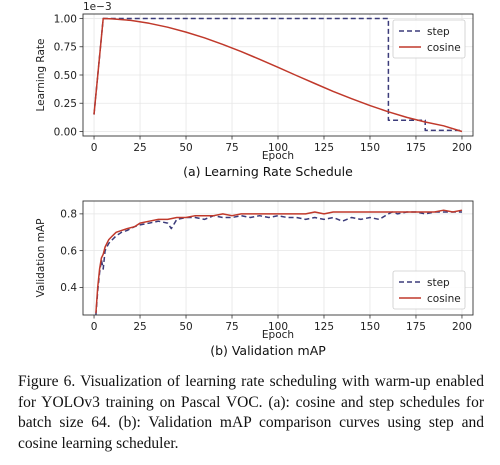 This screenshot has height=465, width=500. What do you see at coordinates (65, 48) in the screenshot?
I see `y-tick-label: 0.75` at bounding box center [65, 48].